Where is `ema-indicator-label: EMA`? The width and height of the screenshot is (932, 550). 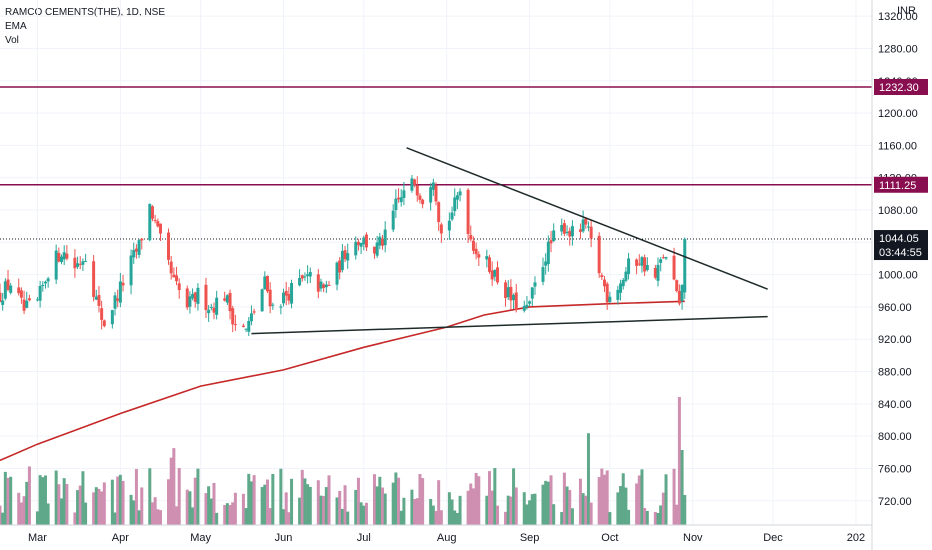
ema-indicator-label: EMA is located at coordinates (16, 26).